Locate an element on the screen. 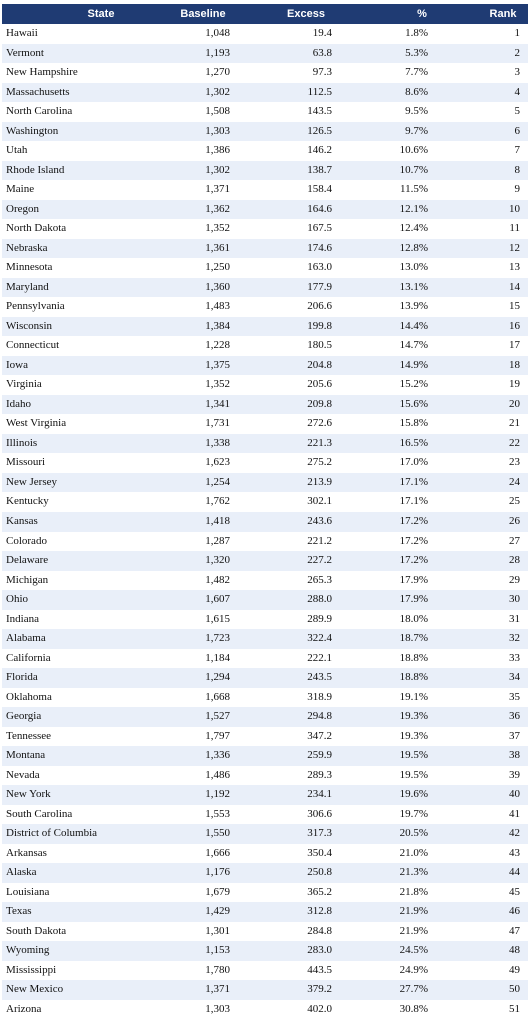  cell-excess: 306.6 is located at coordinates (319, 813).